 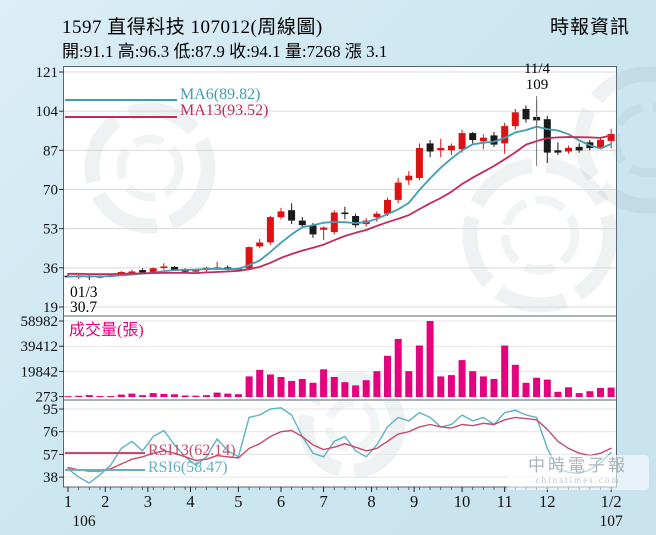 What do you see at coordinates (225, 51) in the screenshot?
I see `quote-info-line: 開:91.1 高:96.3 低:87.9 收:94.1 量:7268 漲 3.1` at bounding box center [225, 51].